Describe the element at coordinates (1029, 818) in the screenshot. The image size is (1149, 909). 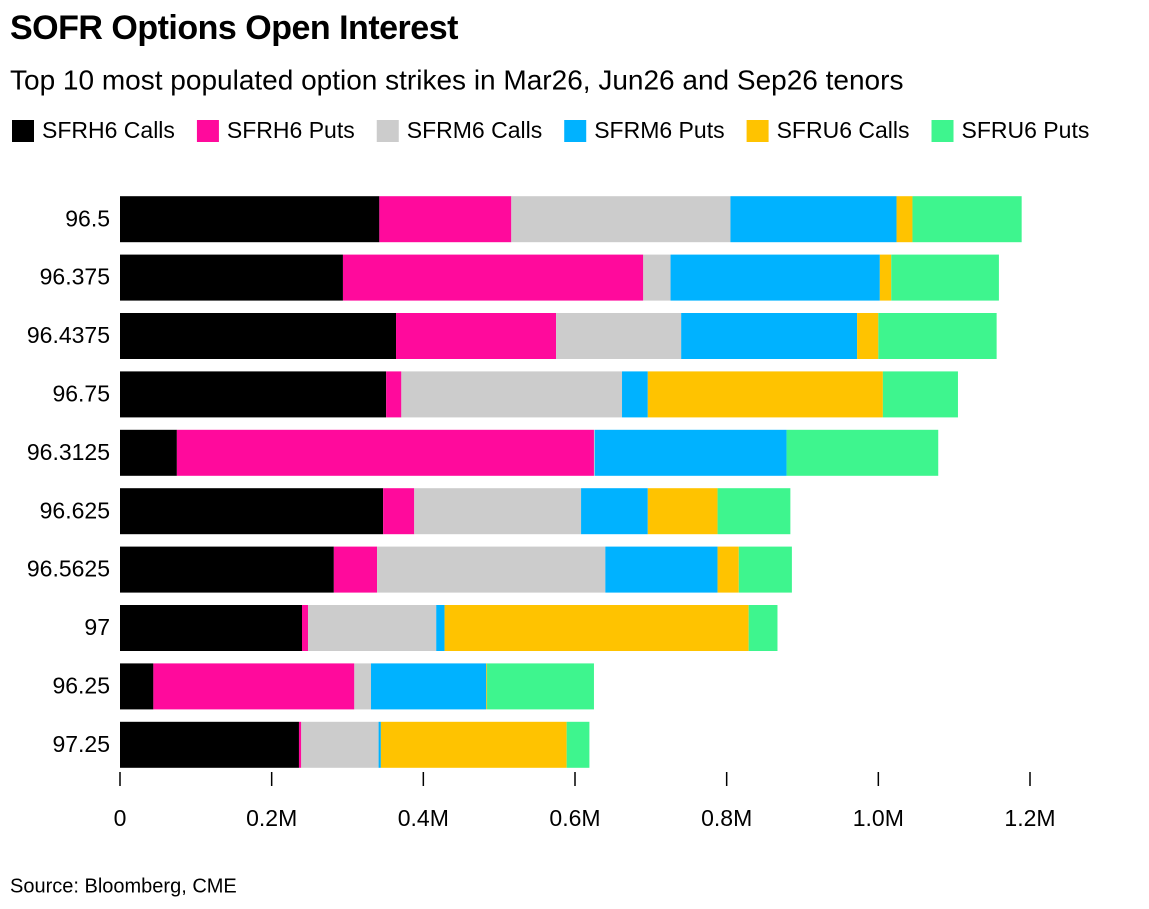
I see `x-tick-label: 1.2M` at that location.